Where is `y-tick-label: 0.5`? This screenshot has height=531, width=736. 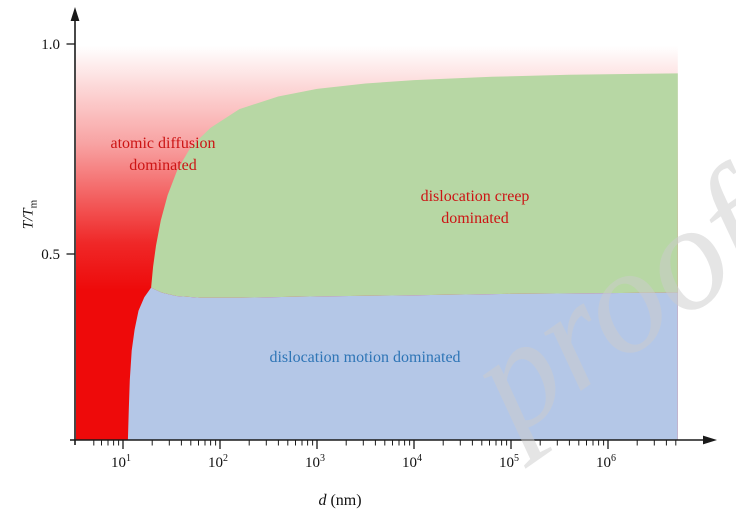
y-tick-label: 0.5 is located at coordinates (50, 255).